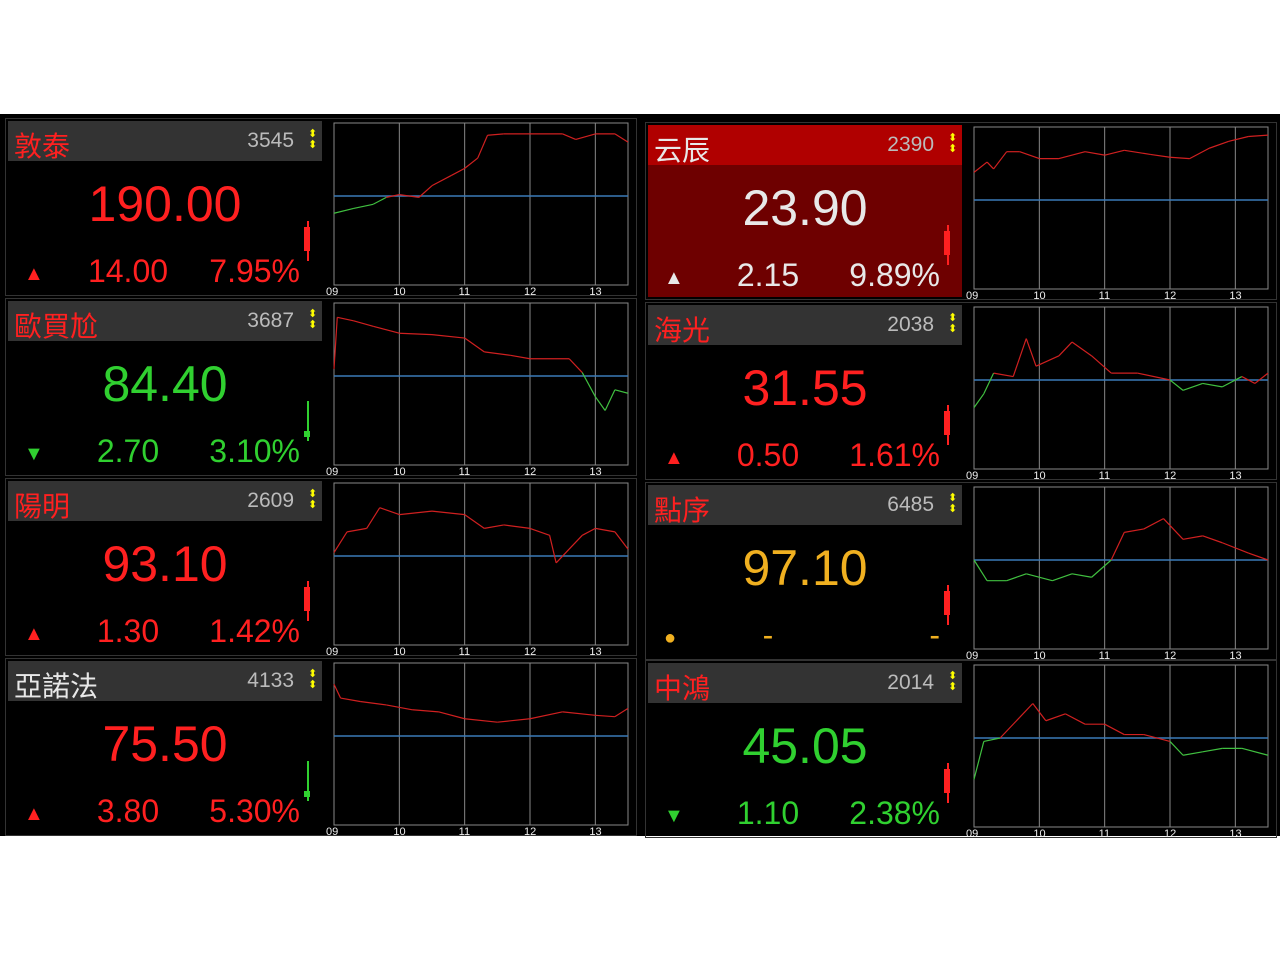  What do you see at coordinates (682, 330) in the screenshot?
I see `stock-name: 海光` at bounding box center [682, 330].